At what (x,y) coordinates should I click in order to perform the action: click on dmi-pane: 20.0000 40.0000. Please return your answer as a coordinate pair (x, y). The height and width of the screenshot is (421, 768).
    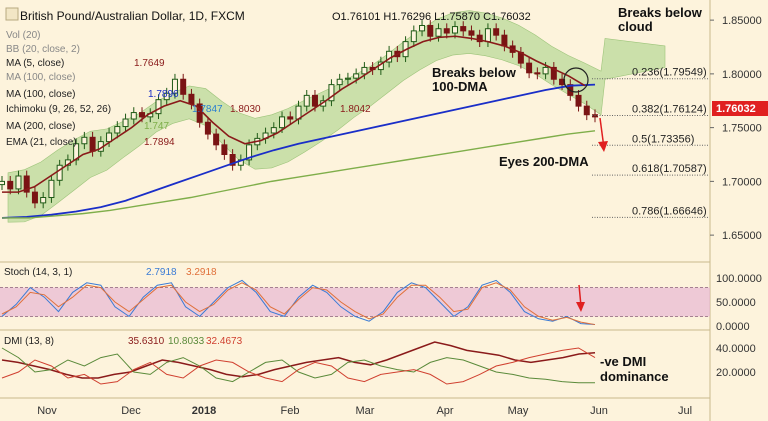
    Looking at the image, I should click on (378, 363).